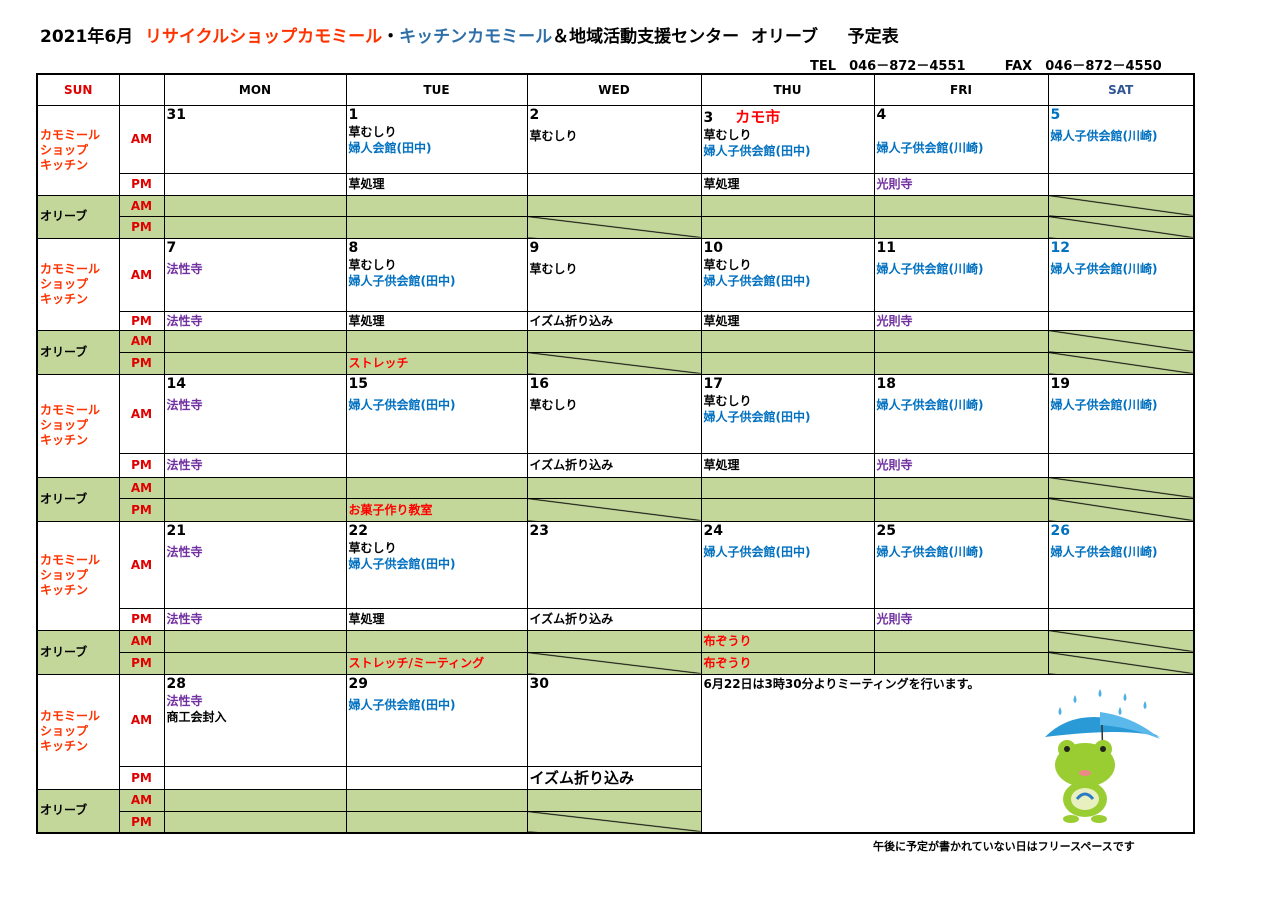 Image resolution: width=1280 pixels, height=904 pixels. Describe the element at coordinates (255, 564) in the screenshot. I see `day-cell-am: 21 法性寺` at that location.